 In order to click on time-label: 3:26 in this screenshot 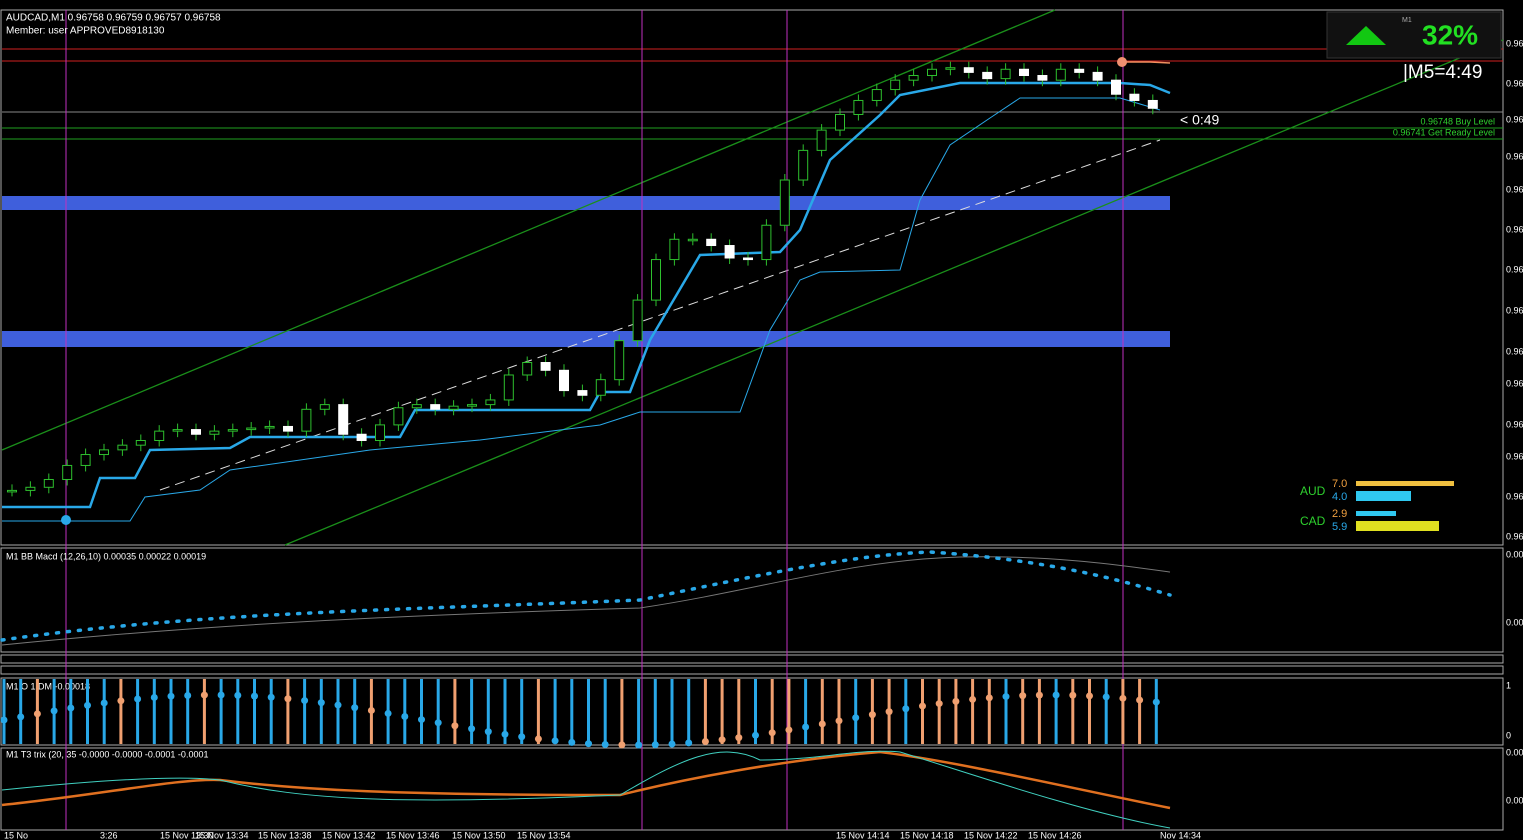, I will do `click(109, 835)`.